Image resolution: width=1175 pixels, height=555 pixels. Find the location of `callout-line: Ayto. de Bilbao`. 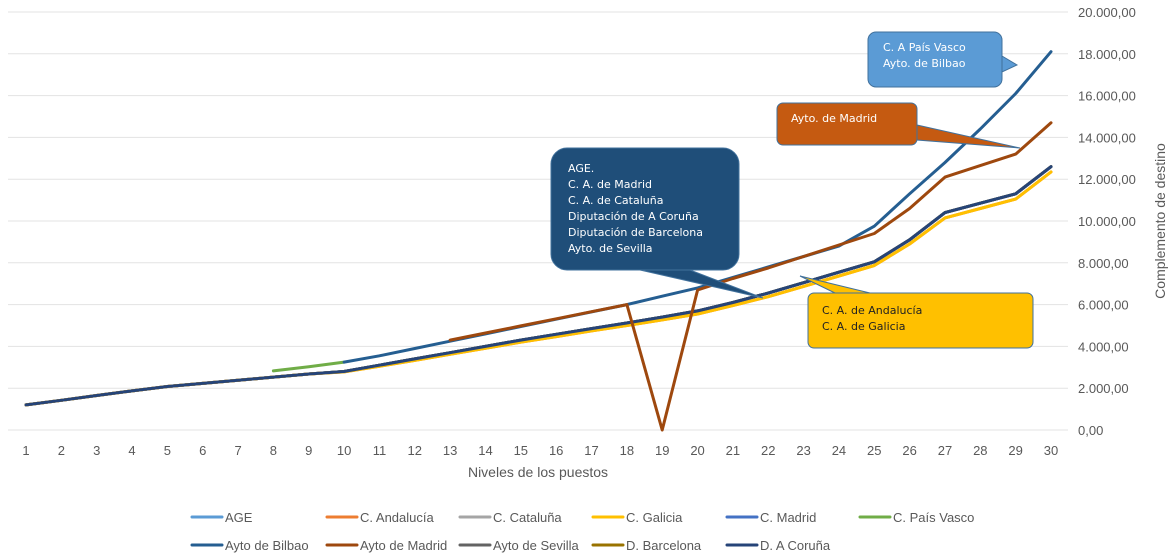

callout-line: Ayto. de Bilbao is located at coordinates (924, 63).